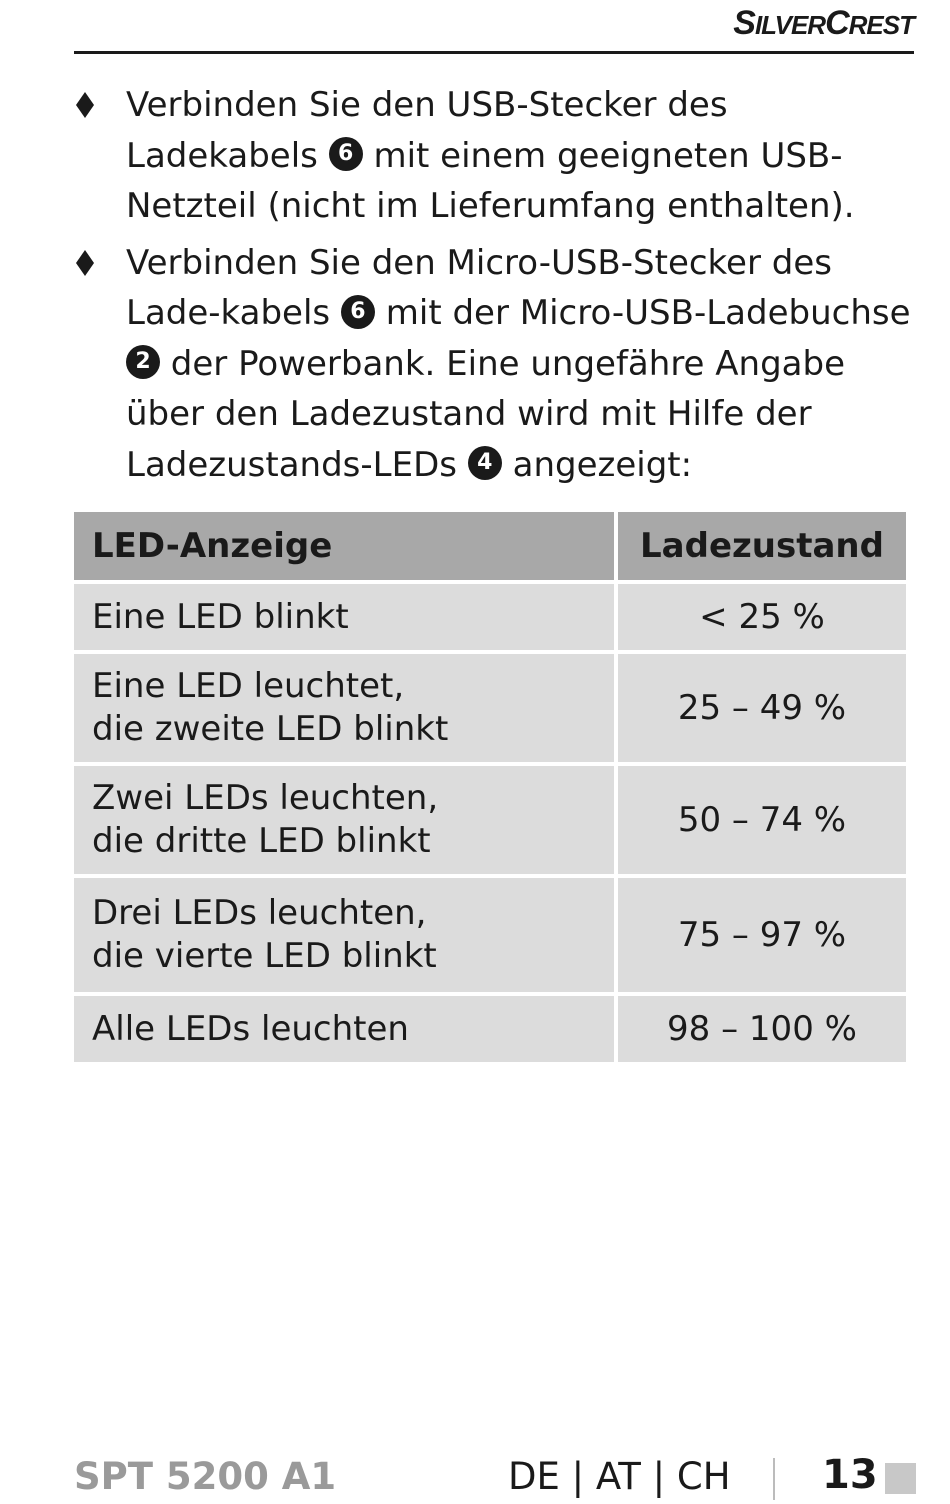 This screenshot has height=1504, width=950. I want to click on charge-cell: 50 – 74 %, so click(762, 820).